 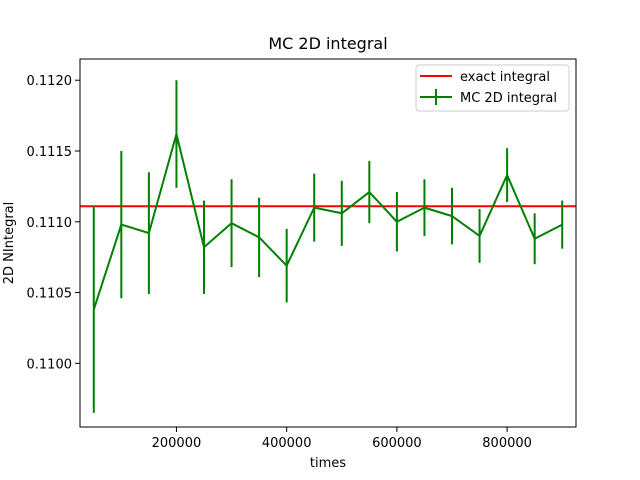 I want to click on legend-exact-label: exact integral, so click(x=505, y=77).